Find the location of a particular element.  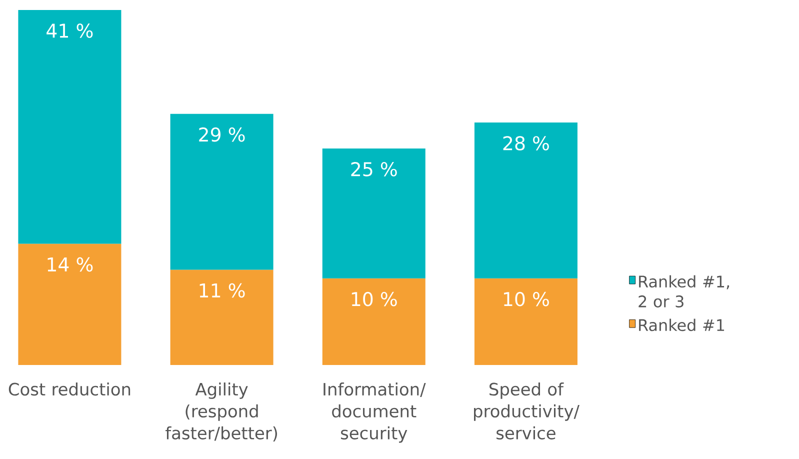

x-tick-label: Information/ document security is located at coordinates (375, 412).